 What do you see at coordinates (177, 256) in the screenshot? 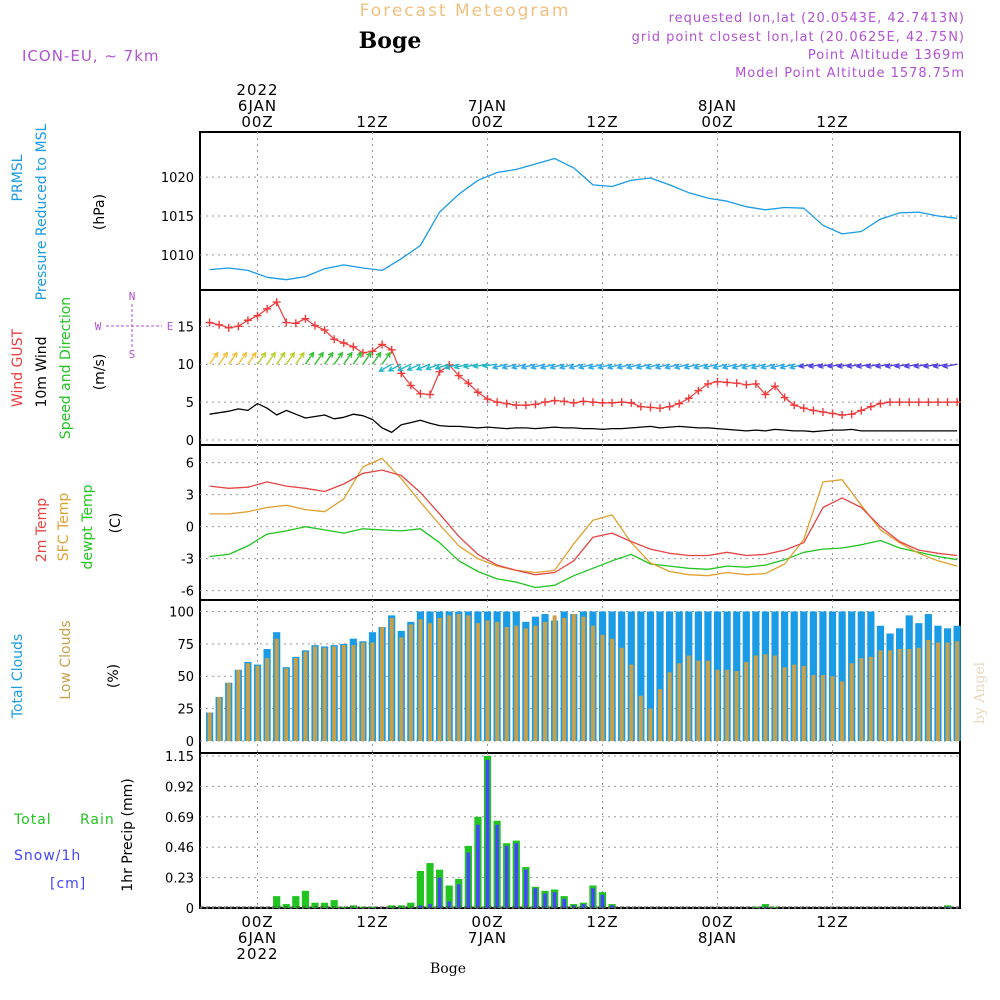
I see `ytick-pressure: 1010` at bounding box center [177, 256].